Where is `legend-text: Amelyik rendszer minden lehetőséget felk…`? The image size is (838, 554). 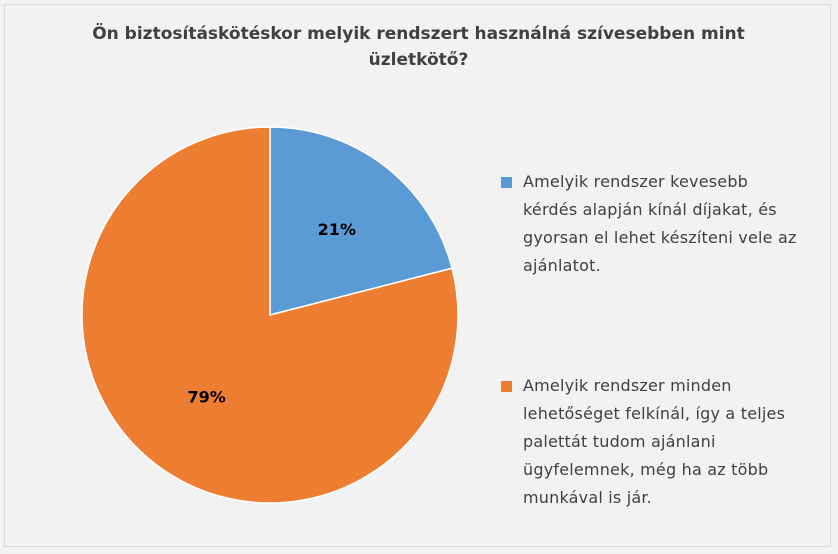 legend-text: Amelyik rendszer minden lehetőséget felk… is located at coordinates (662, 442).